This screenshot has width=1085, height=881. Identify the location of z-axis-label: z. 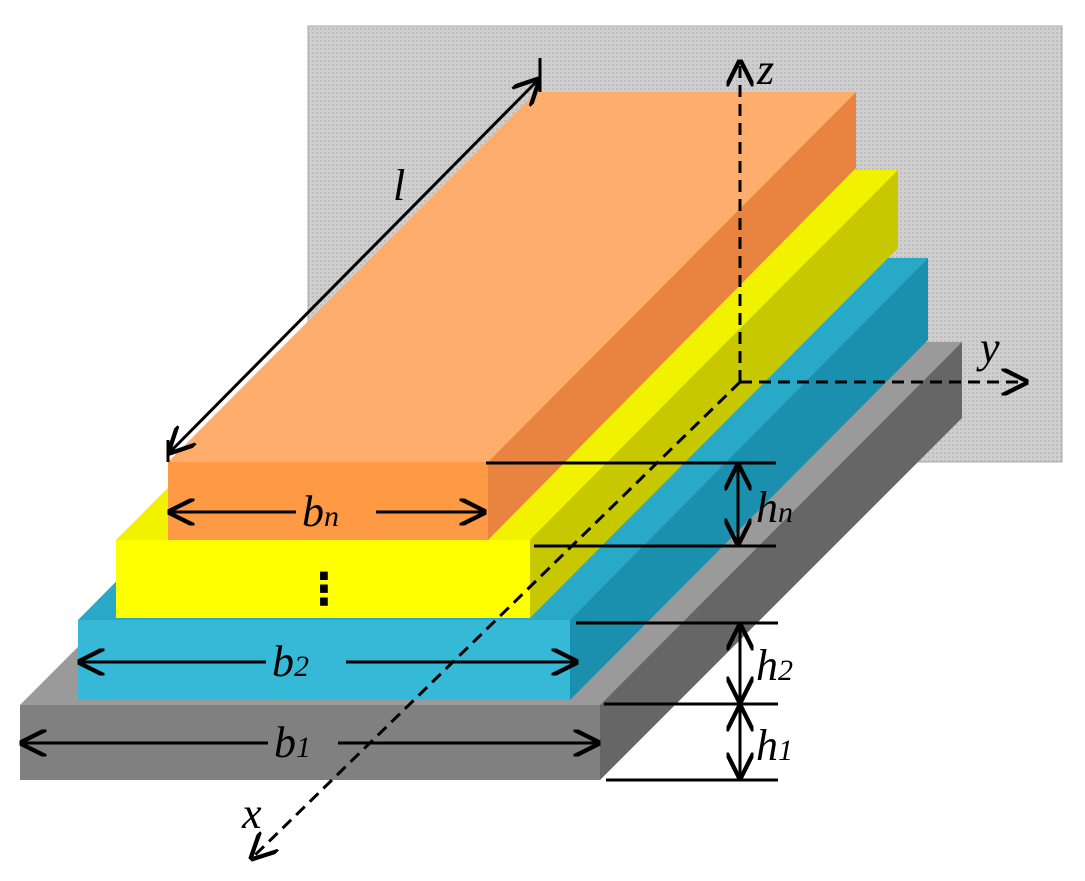
(765, 69).